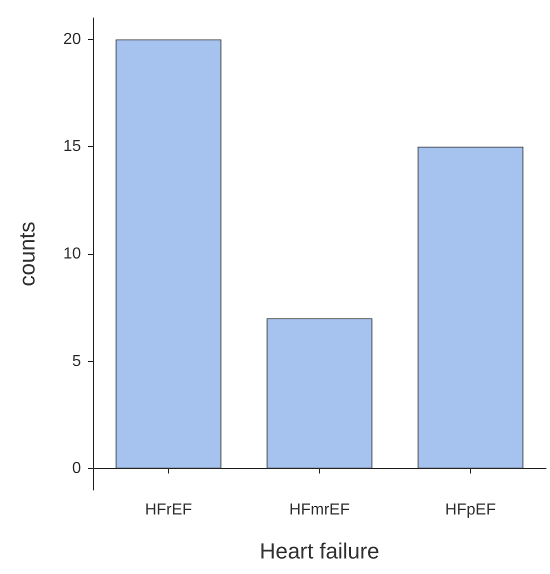 This screenshot has height=574, width=550. Describe the element at coordinates (320, 551) in the screenshot. I see `x-axis-title: Heart failure` at that location.